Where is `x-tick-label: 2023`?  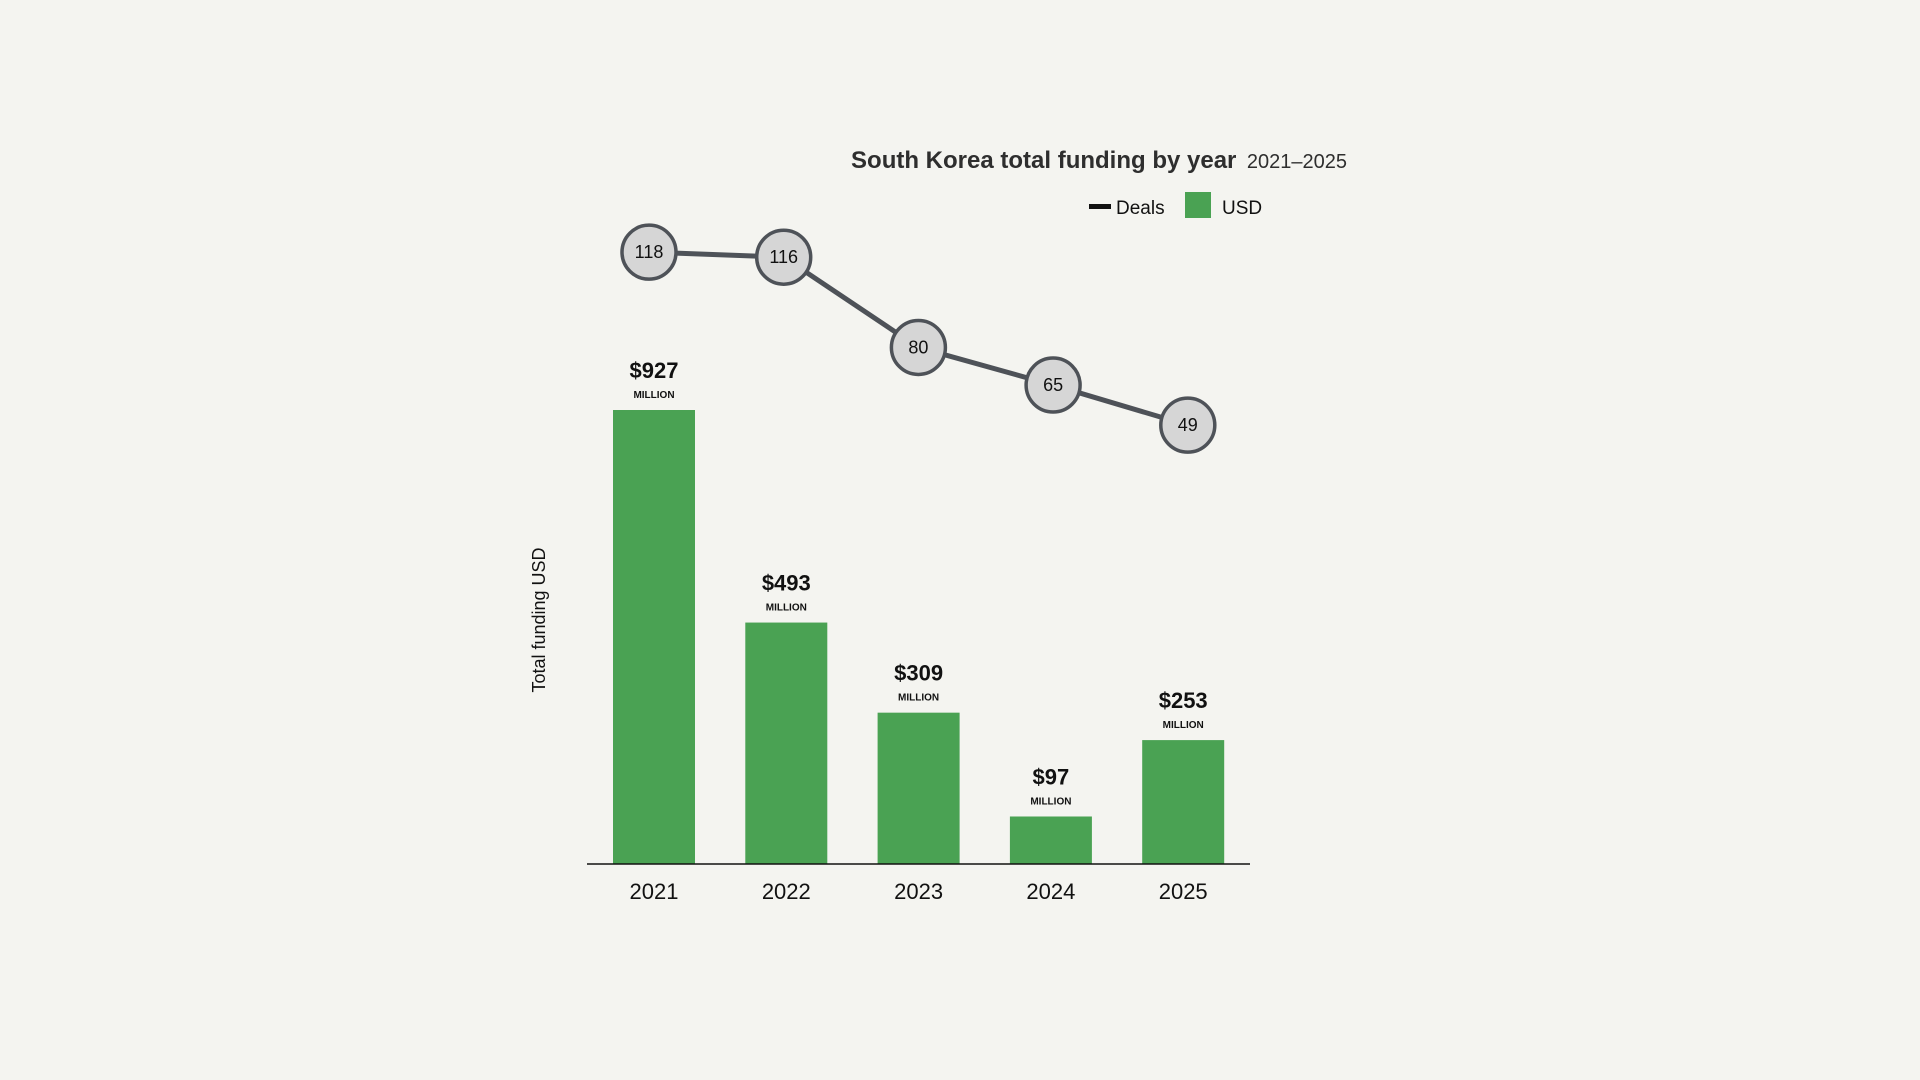 x-tick-label: 2023 is located at coordinates (918, 891).